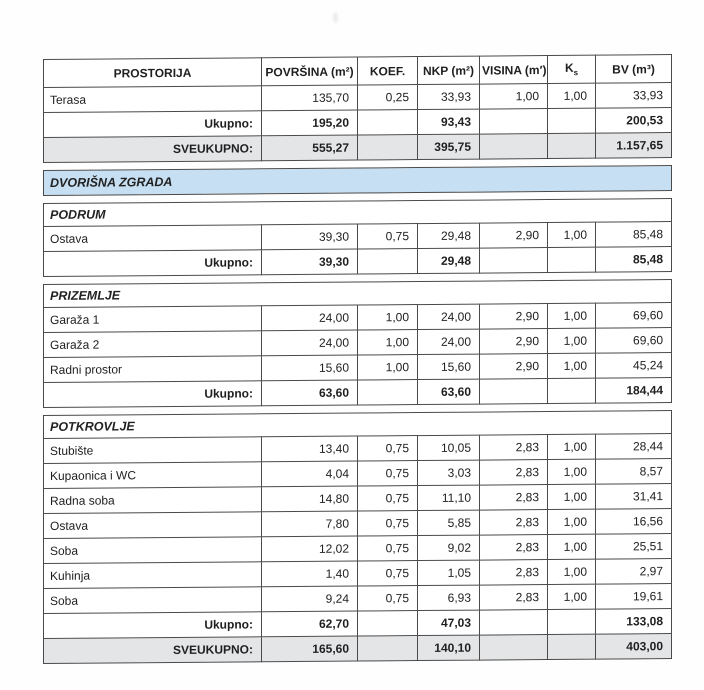  I want to click on cell-nkp: 9,02, so click(448, 548).